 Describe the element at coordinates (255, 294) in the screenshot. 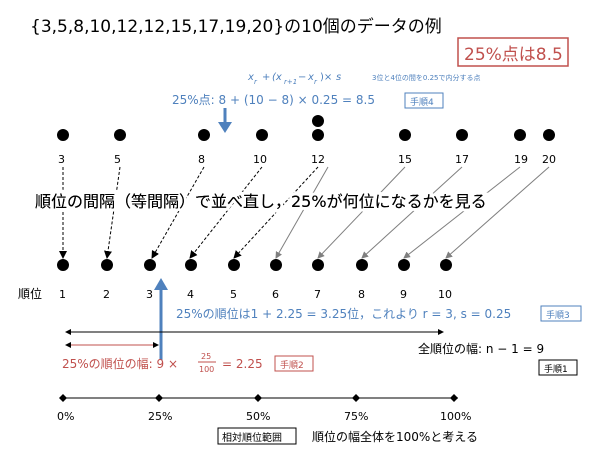

I see `rank-numbers: 1 2 3 4 5 6 7 8 9 10` at that location.